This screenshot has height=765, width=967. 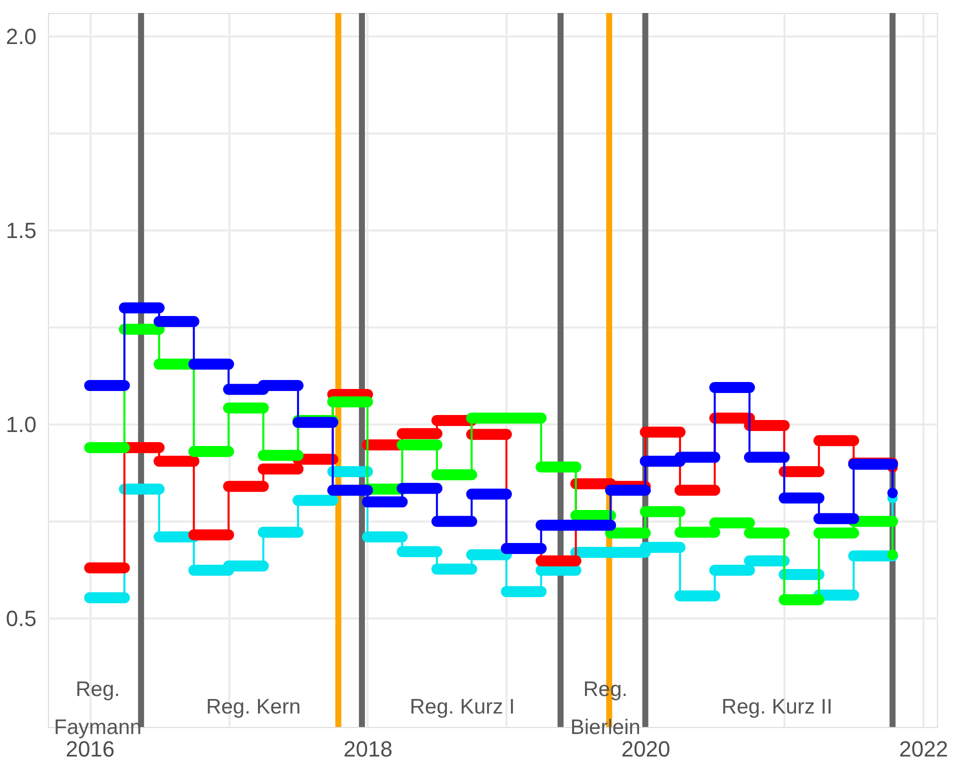 I want to click on annotation: Reg. Faymann, so click(x=98, y=708).